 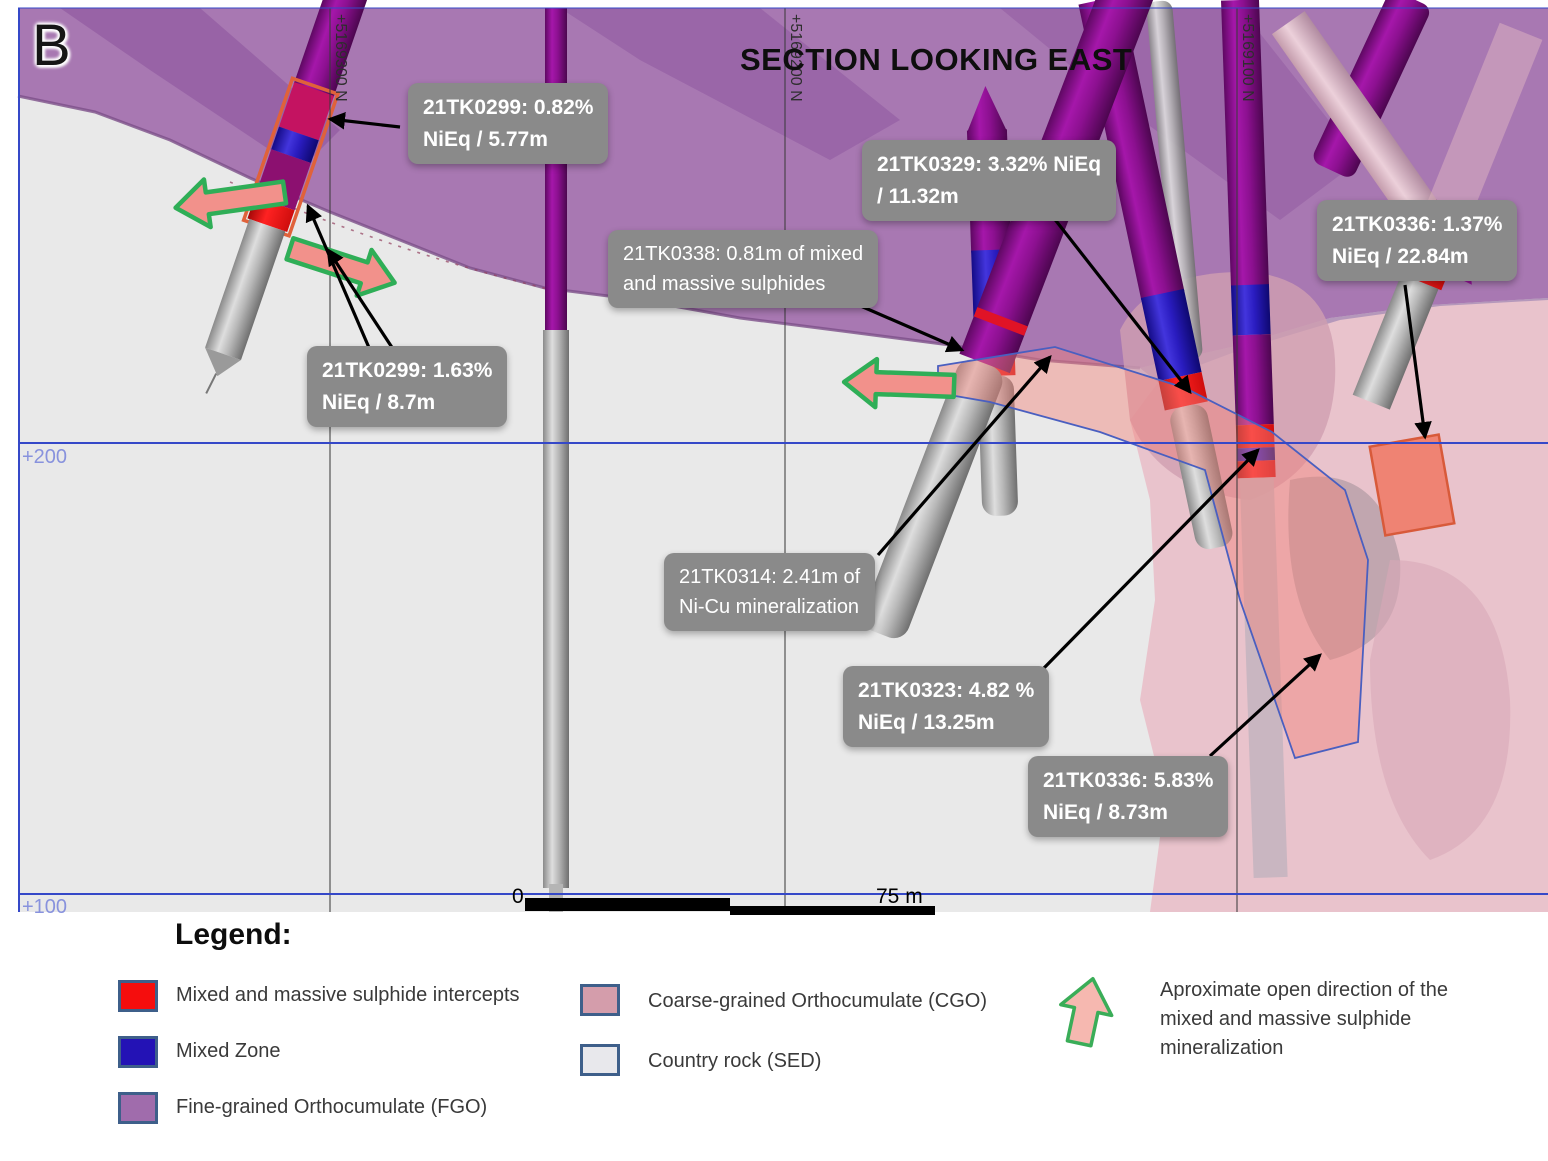 I want to click on open-direction-arrow-left-upper, so click(x=231, y=203).